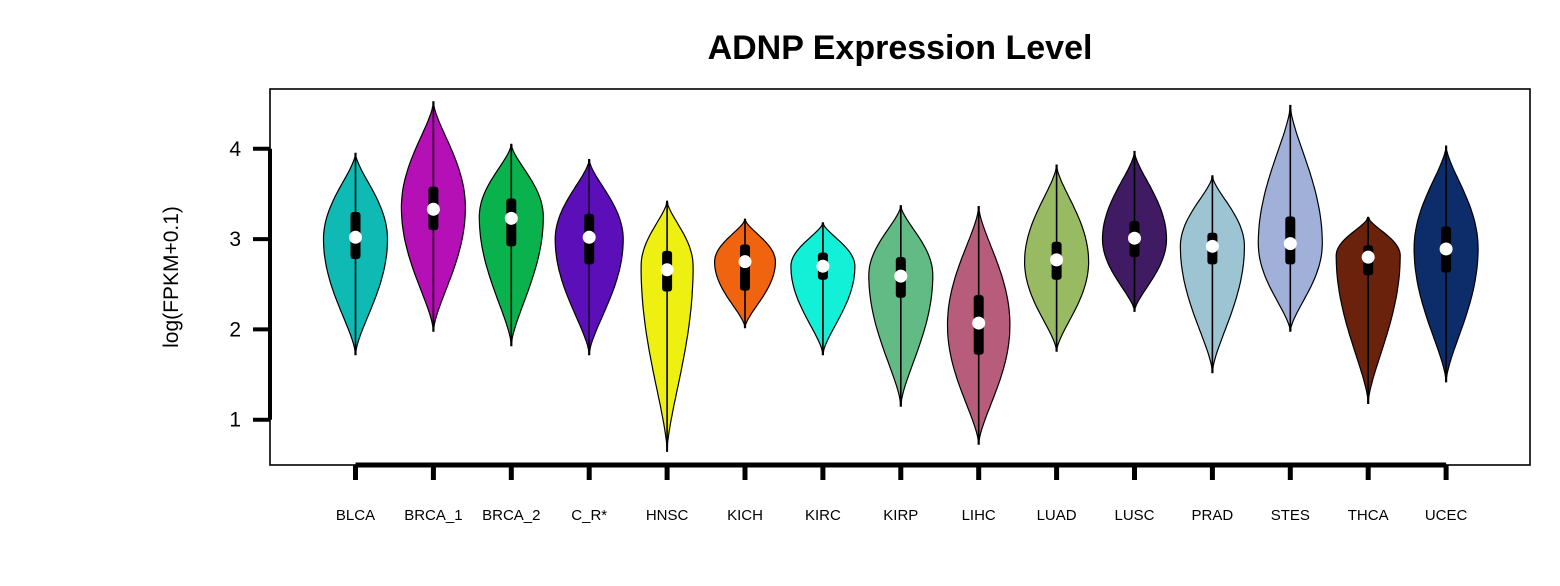 The width and height of the screenshot is (1560, 586). Describe the element at coordinates (235, 420) in the screenshot. I see `y-tick-label: 1` at that location.